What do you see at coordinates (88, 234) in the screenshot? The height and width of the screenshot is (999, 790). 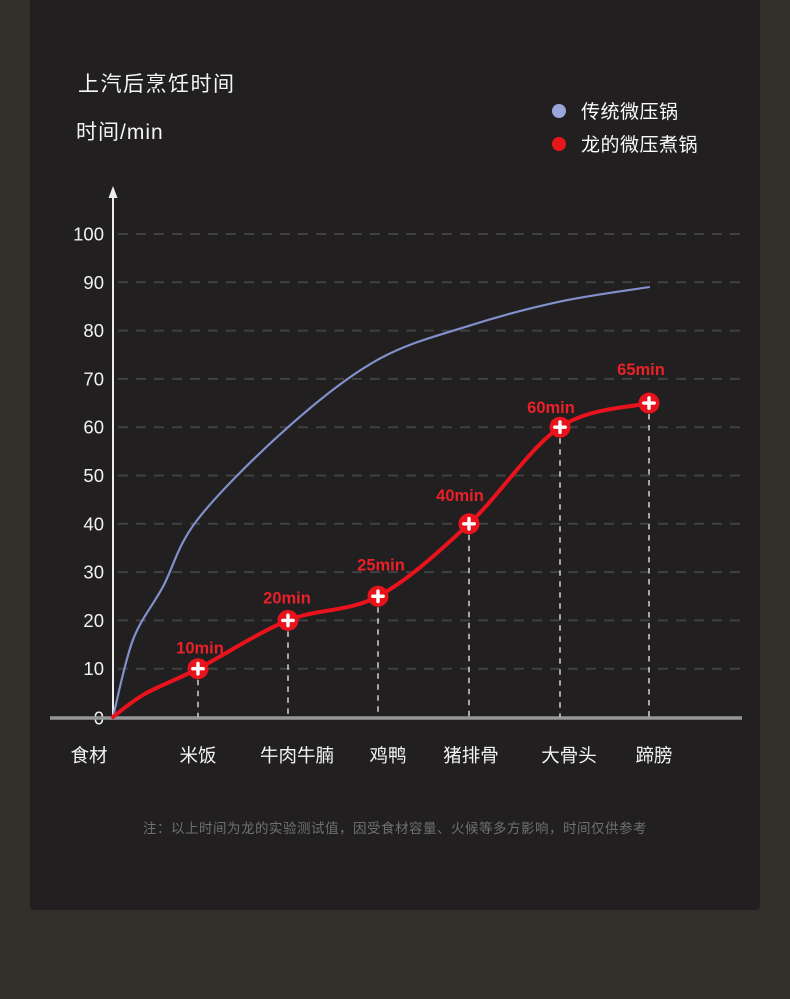 I see `y-tick-label: 100` at bounding box center [88, 234].